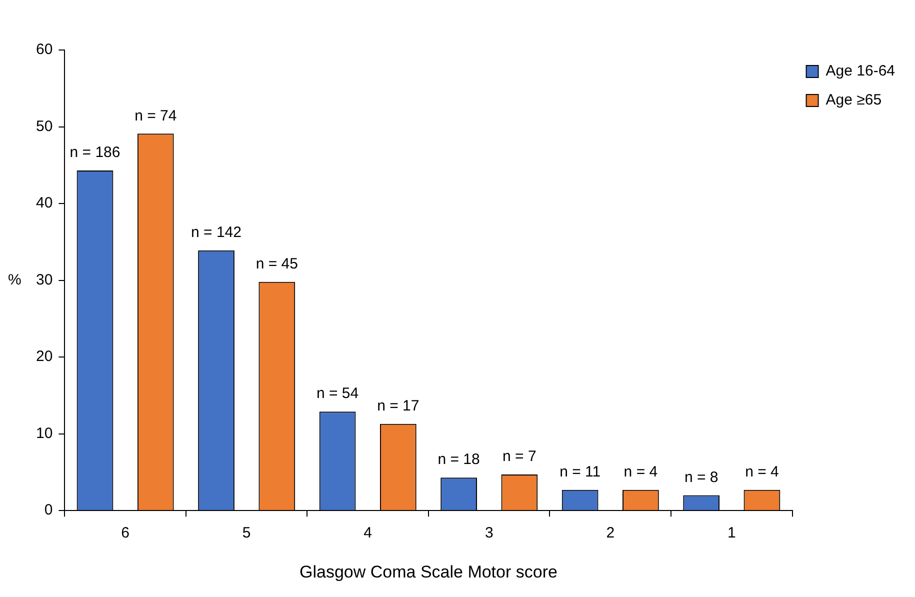  What do you see at coordinates (489, 533) in the screenshot?
I see `x-tick-label: 3` at bounding box center [489, 533].